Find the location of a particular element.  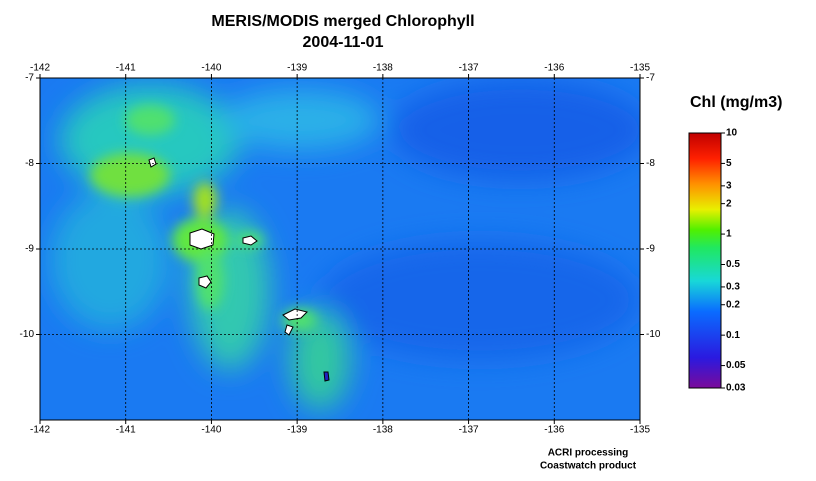

subtitle: 2004-11-01 is located at coordinates (343, 42).